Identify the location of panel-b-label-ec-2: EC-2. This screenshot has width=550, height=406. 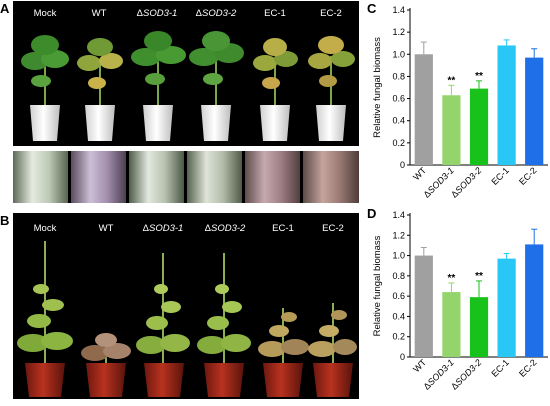
(333, 228).